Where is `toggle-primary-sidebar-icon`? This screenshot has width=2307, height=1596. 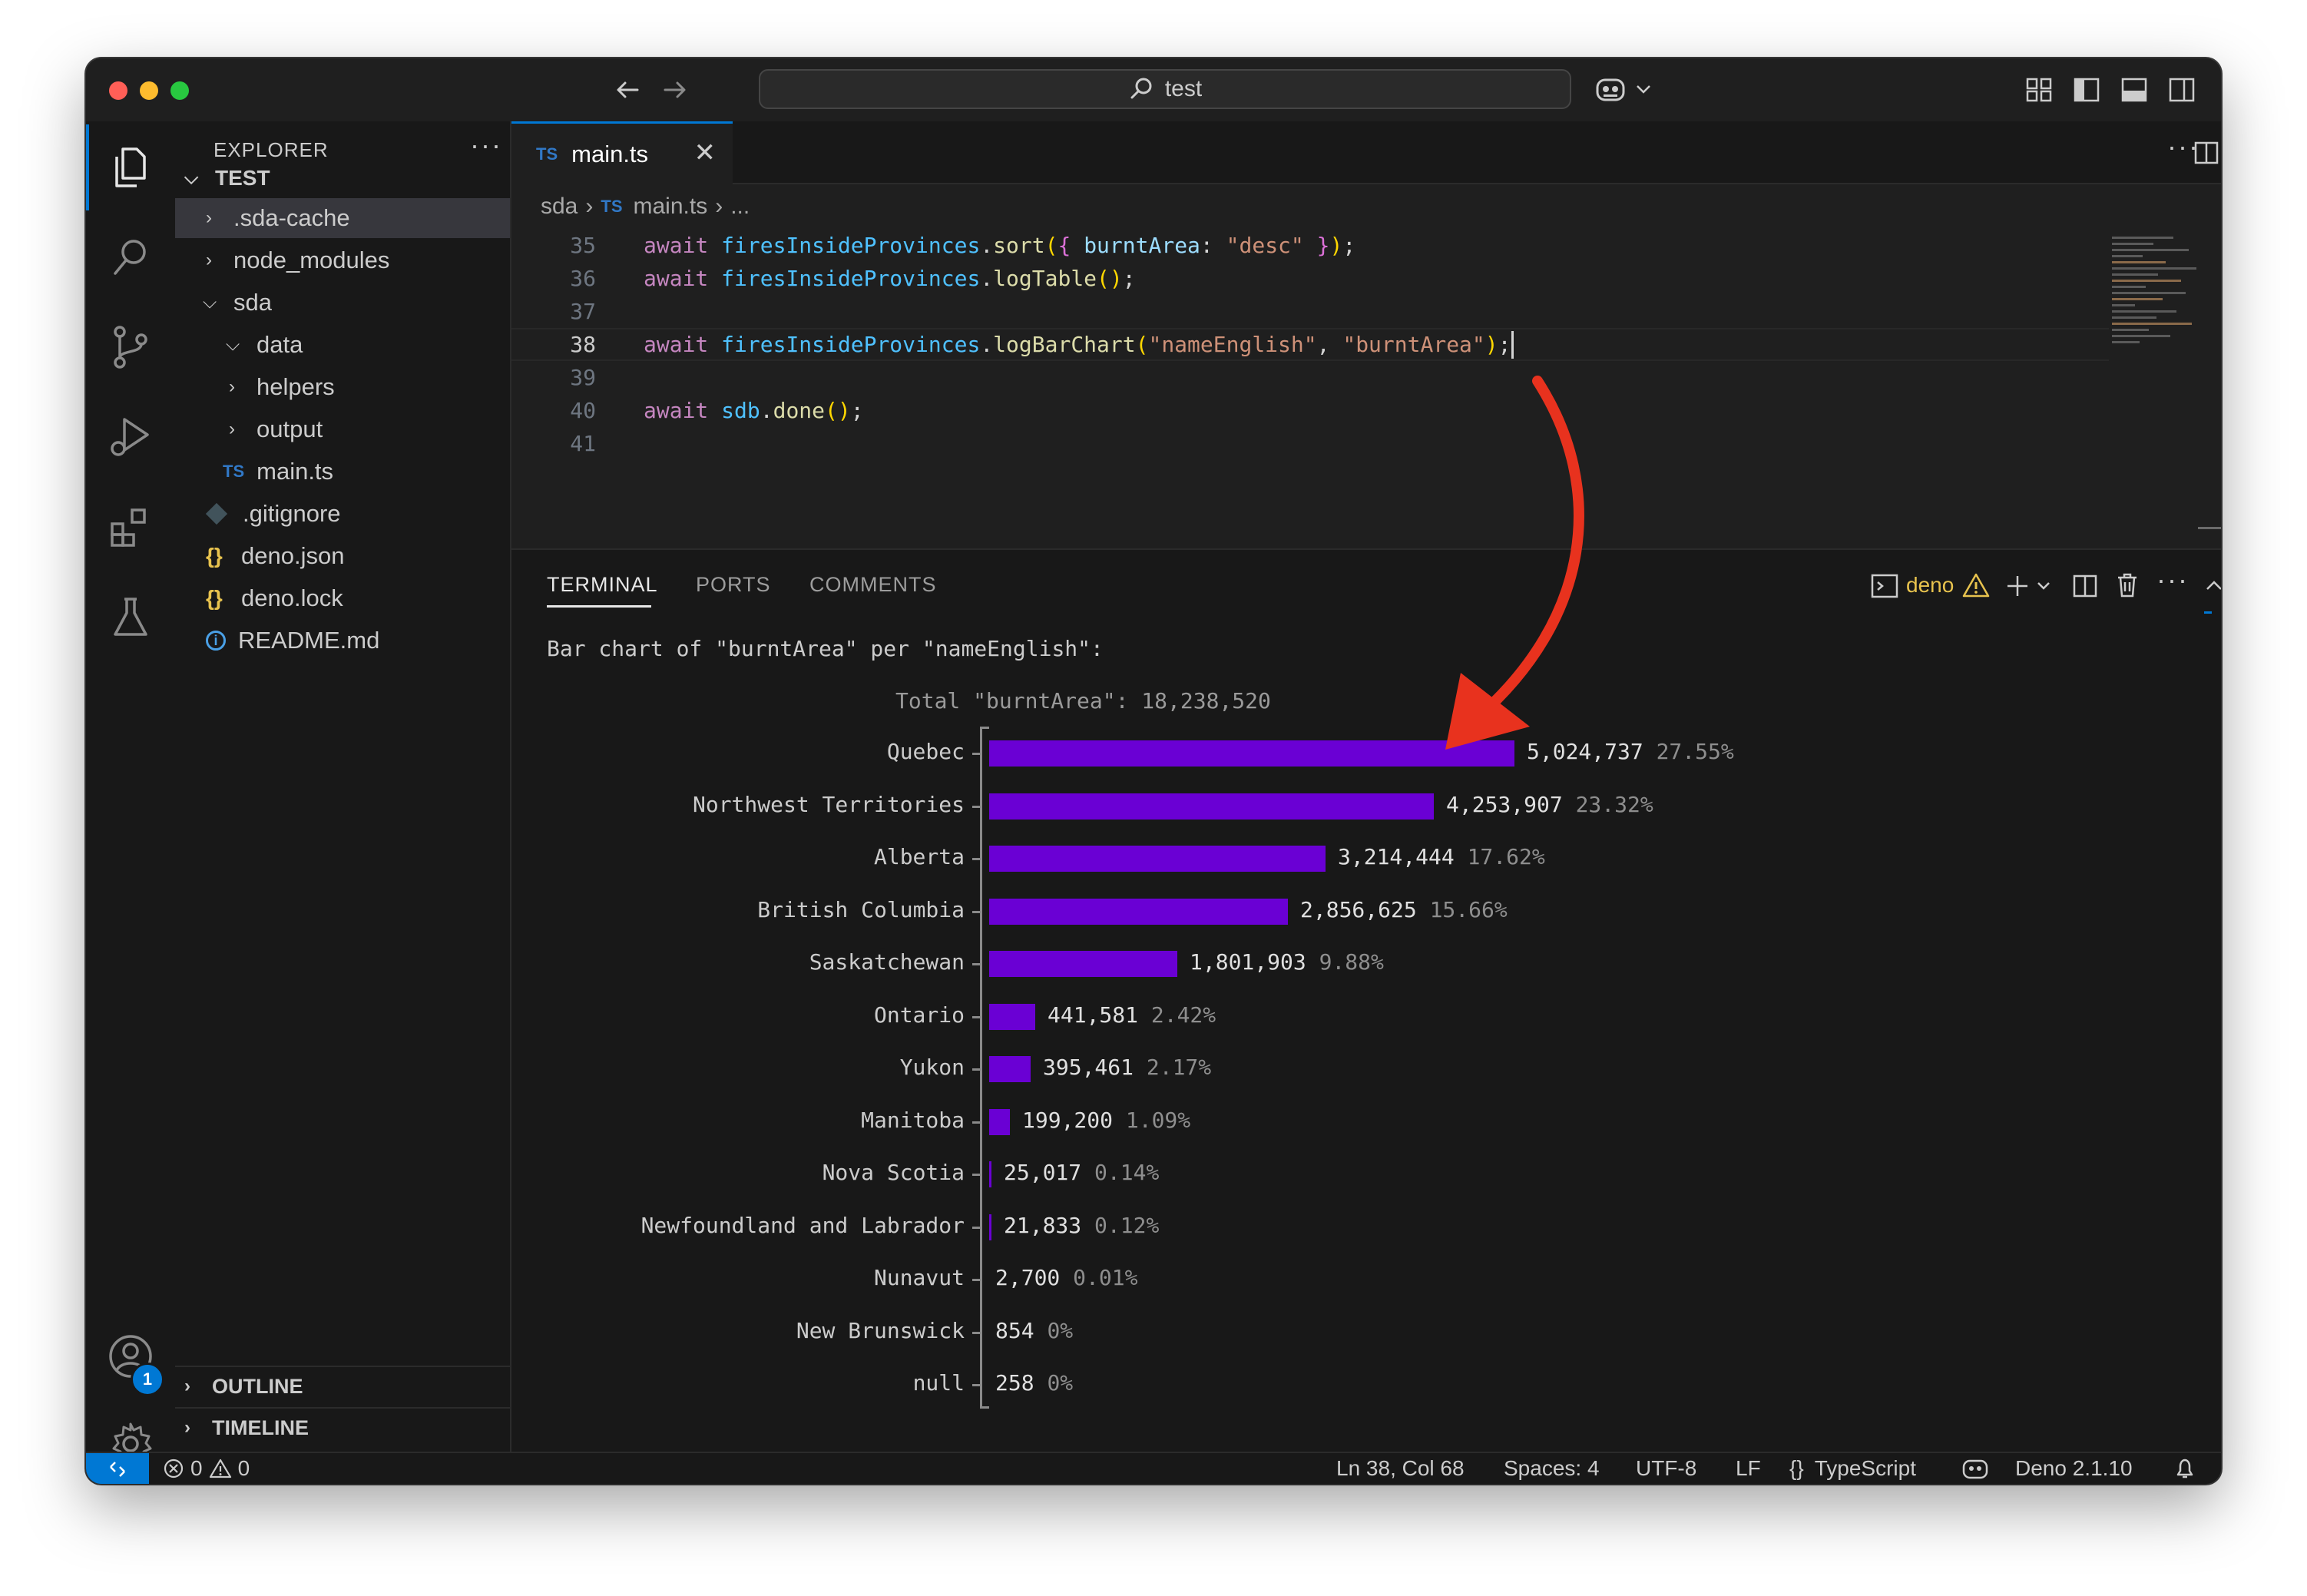 toggle-primary-sidebar-icon is located at coordinates (2086, 89).